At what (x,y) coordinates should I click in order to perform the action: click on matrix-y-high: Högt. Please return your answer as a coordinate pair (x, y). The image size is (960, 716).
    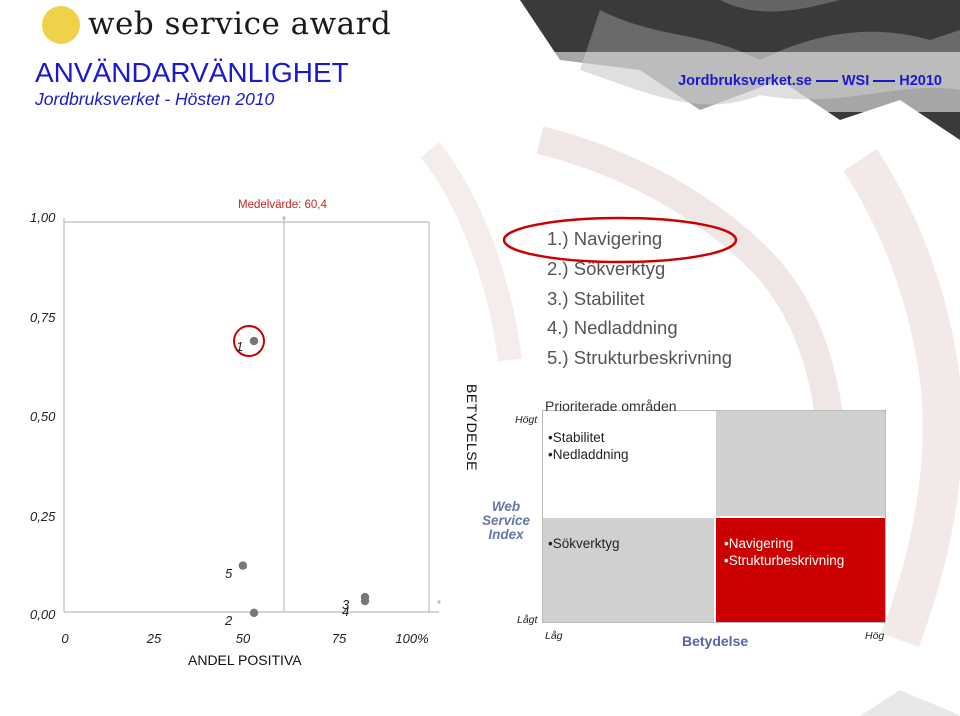
    Looking at the image, I should click on (526, 420).